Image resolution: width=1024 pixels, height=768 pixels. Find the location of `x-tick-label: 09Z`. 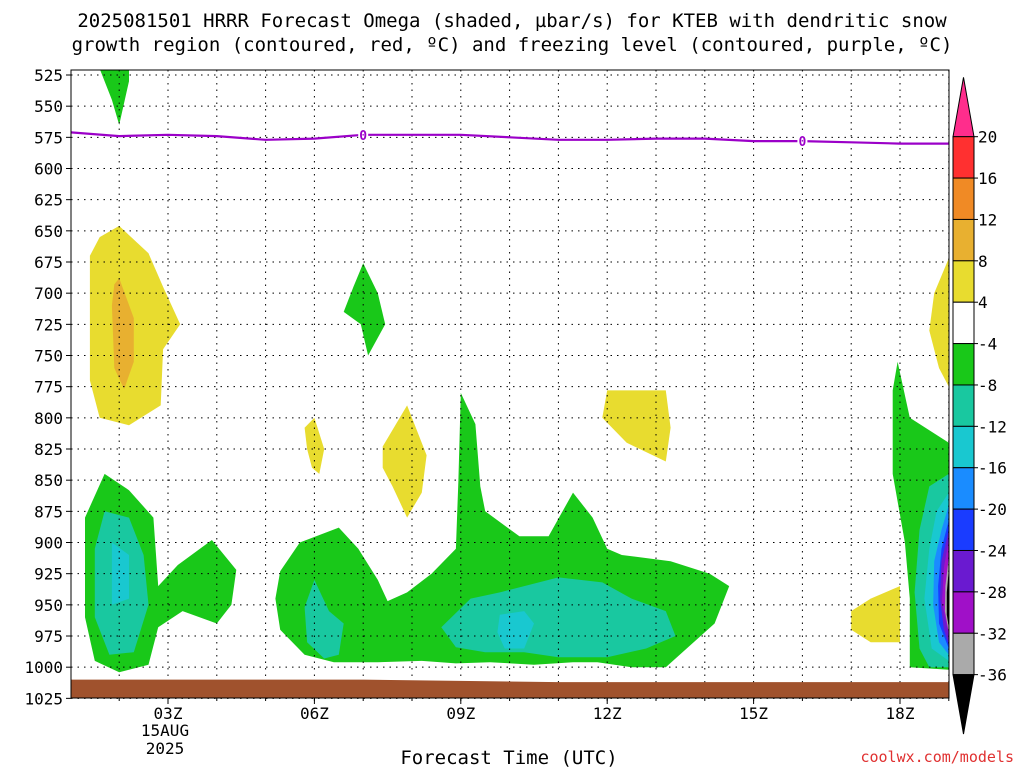

x-tick-label: 09Z is located at coordinates (460, 713).